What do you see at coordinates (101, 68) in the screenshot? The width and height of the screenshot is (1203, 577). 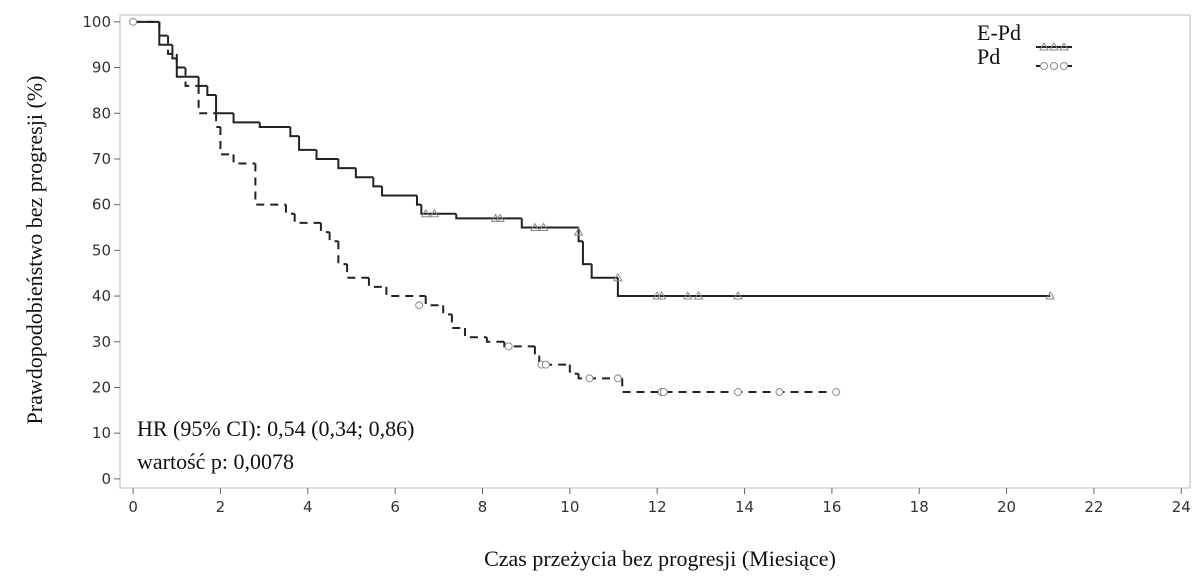 I see `y-tick-label: 90` at bounding box center [101, 68].